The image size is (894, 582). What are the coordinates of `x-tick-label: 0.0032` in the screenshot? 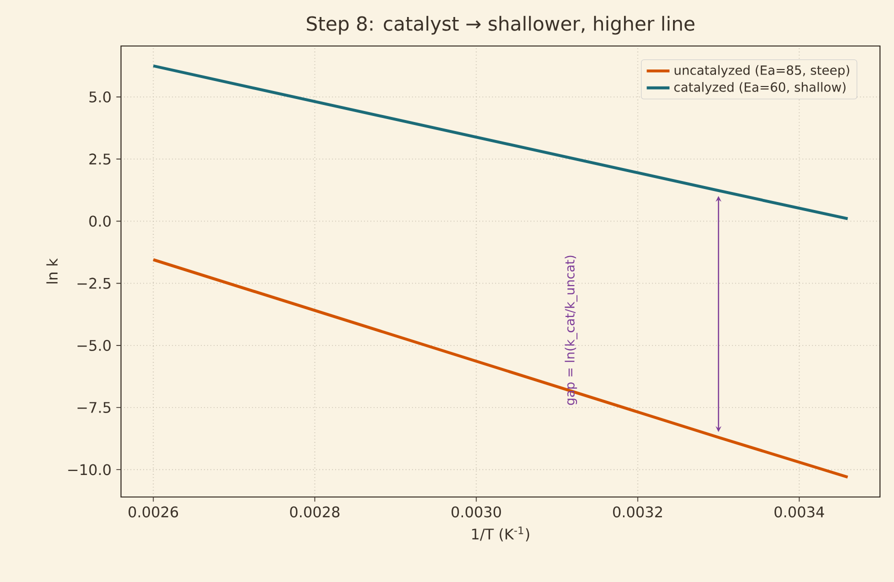 It's located at (637, 512).